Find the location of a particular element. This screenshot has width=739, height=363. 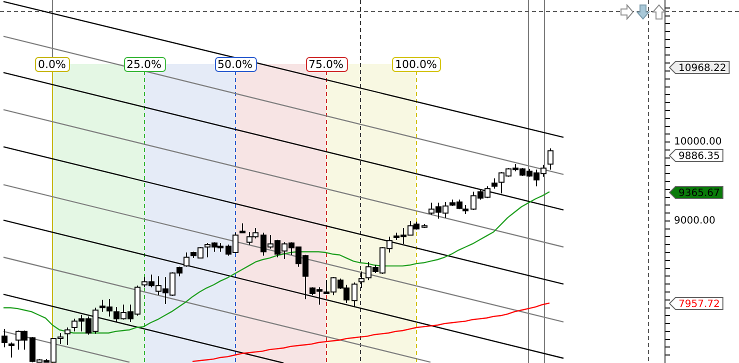

annotation: 25.0% is located at coordinates (144, 64).